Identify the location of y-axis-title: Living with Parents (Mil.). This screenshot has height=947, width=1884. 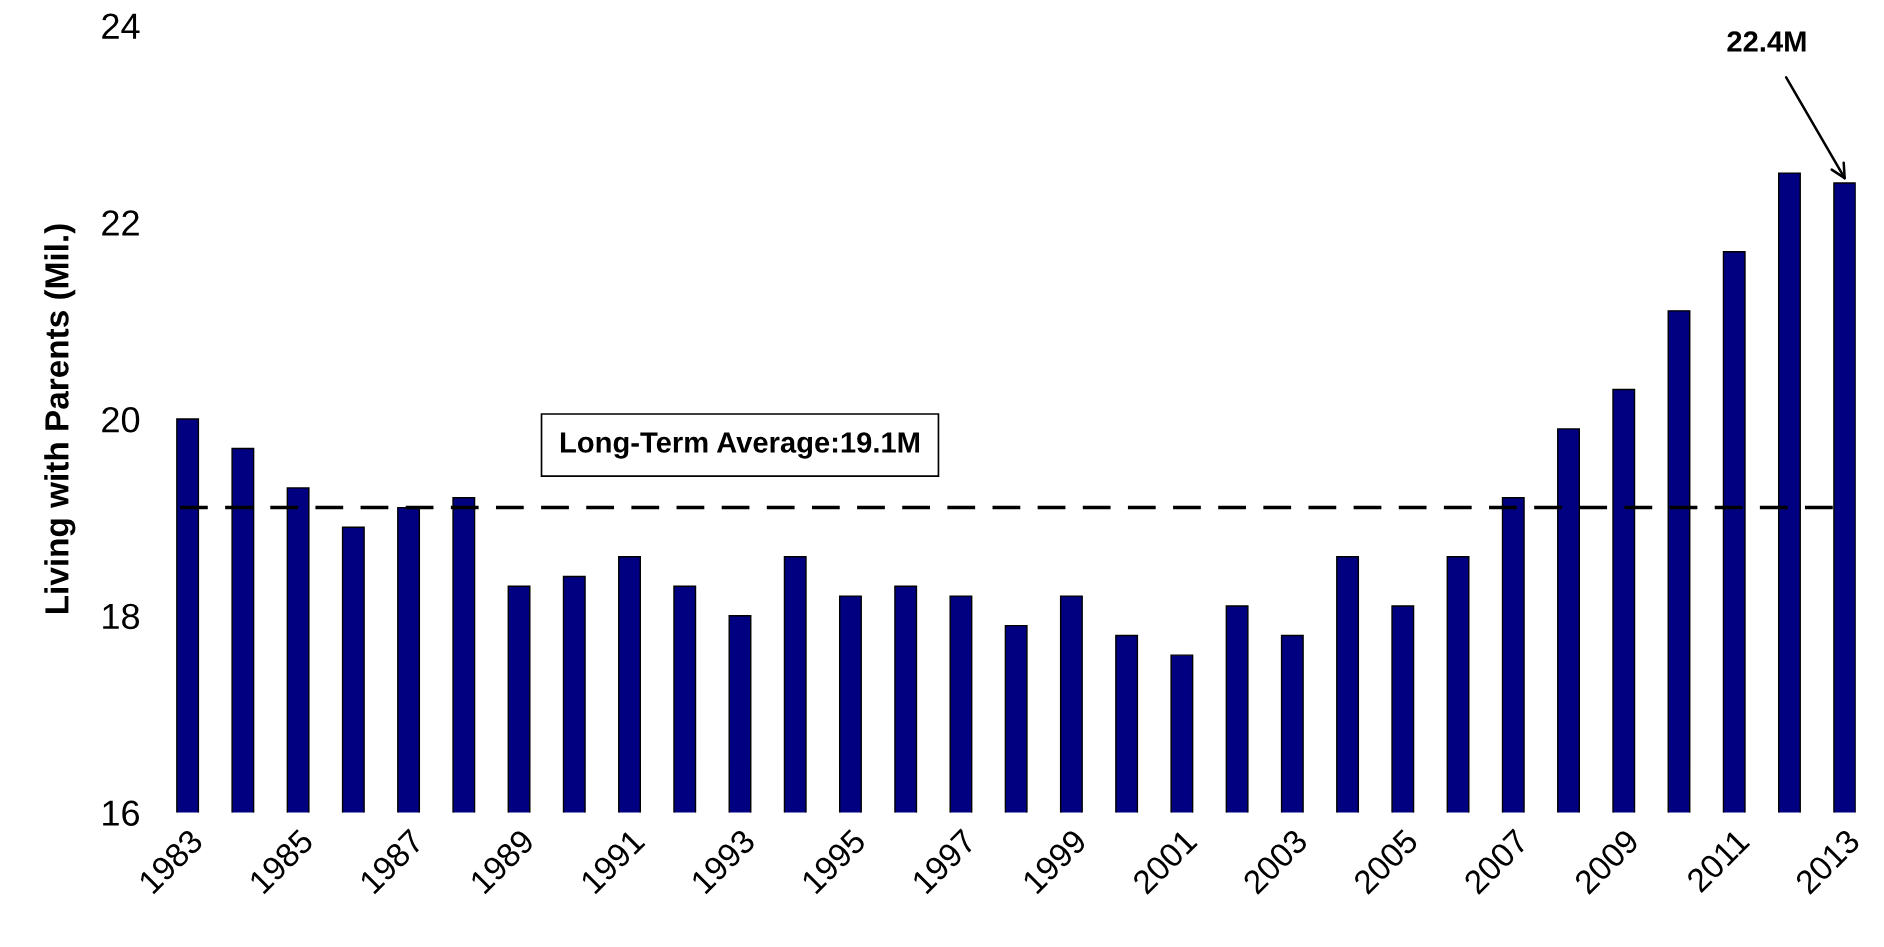
(60, 419).